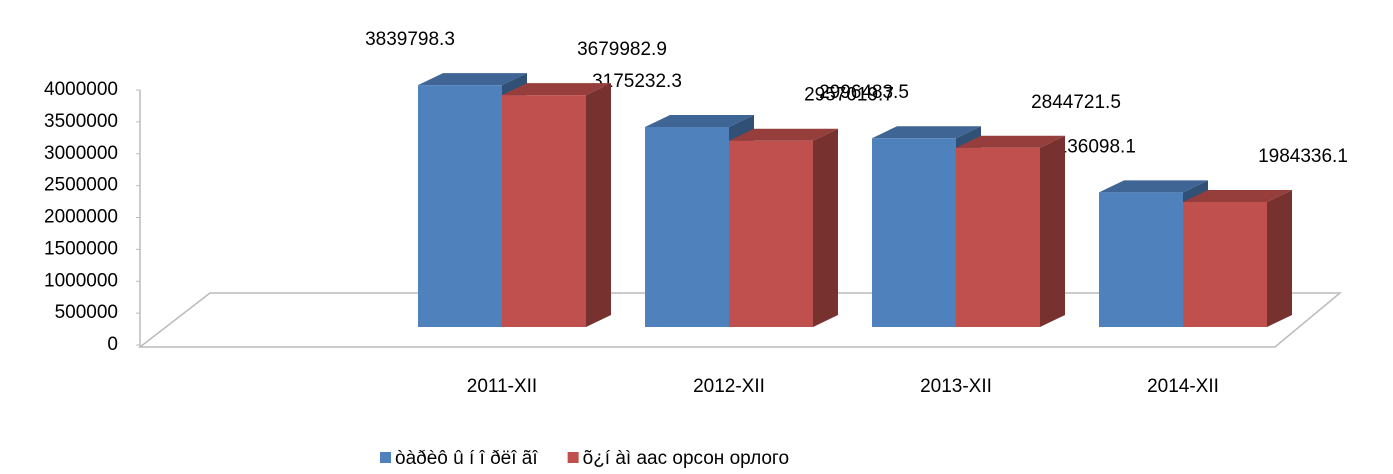 Image resolution: width=1393 pixels, height=474 pixels. I want to click on x-tick-label: 2013-XII, so click(956, 386).